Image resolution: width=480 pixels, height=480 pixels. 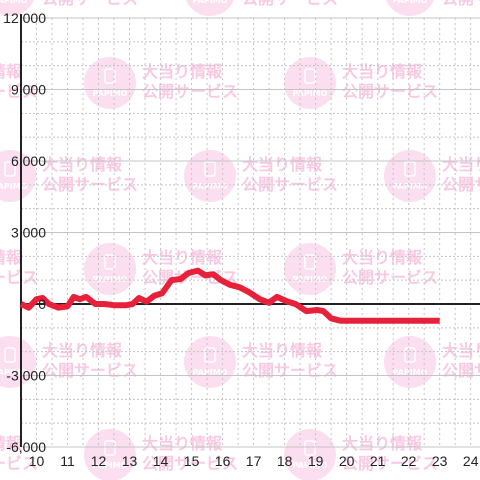 I want to click on y-tick-label: 6,000, so click(x=28, y=161).